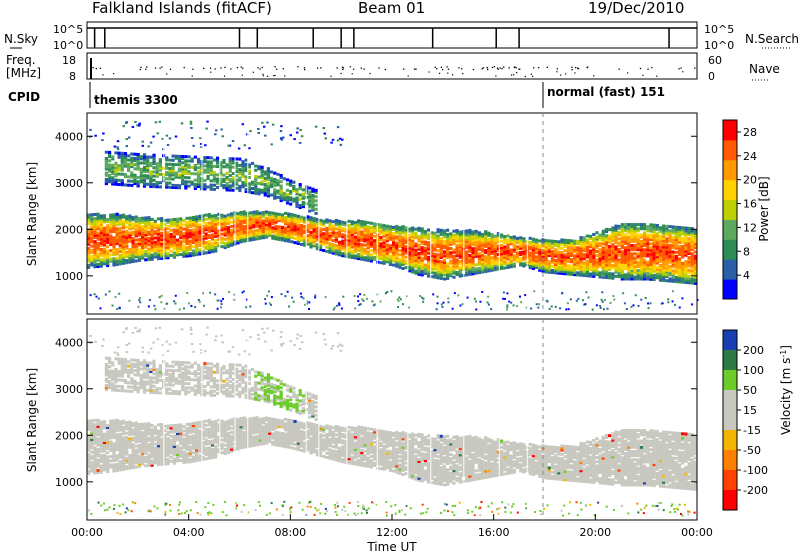 The image size is (800, 554). I want to click on nsky-label: N.Sky, so click(21, 39).